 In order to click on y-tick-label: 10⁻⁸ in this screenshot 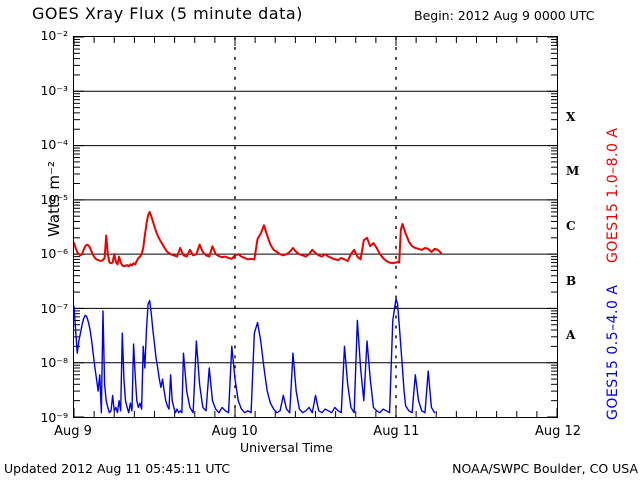, I will do `click(54, 363)`.